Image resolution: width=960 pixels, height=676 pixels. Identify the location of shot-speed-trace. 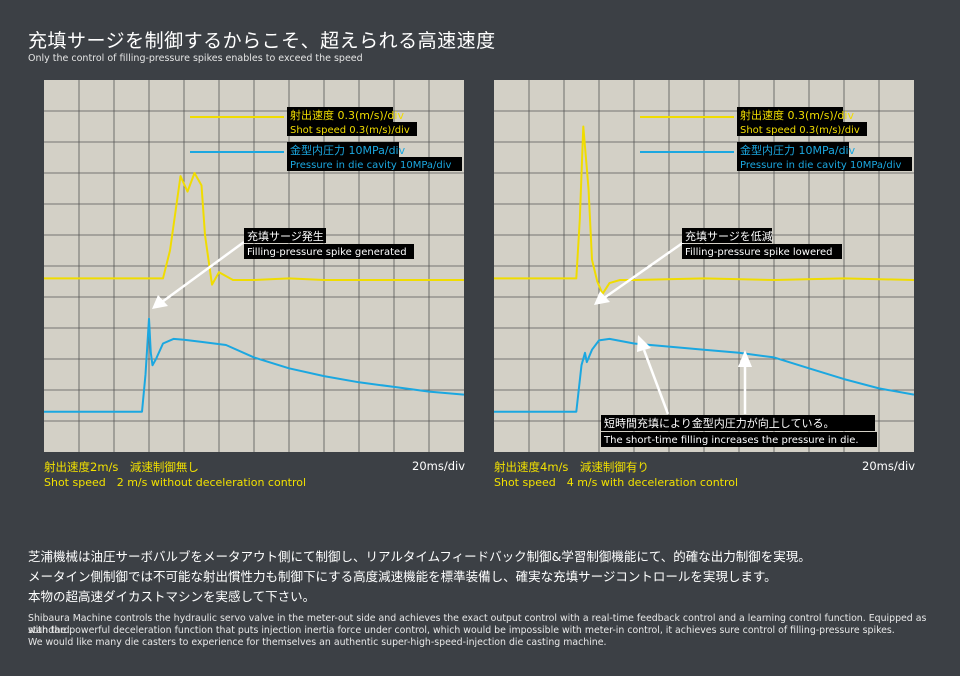
(254, 229).